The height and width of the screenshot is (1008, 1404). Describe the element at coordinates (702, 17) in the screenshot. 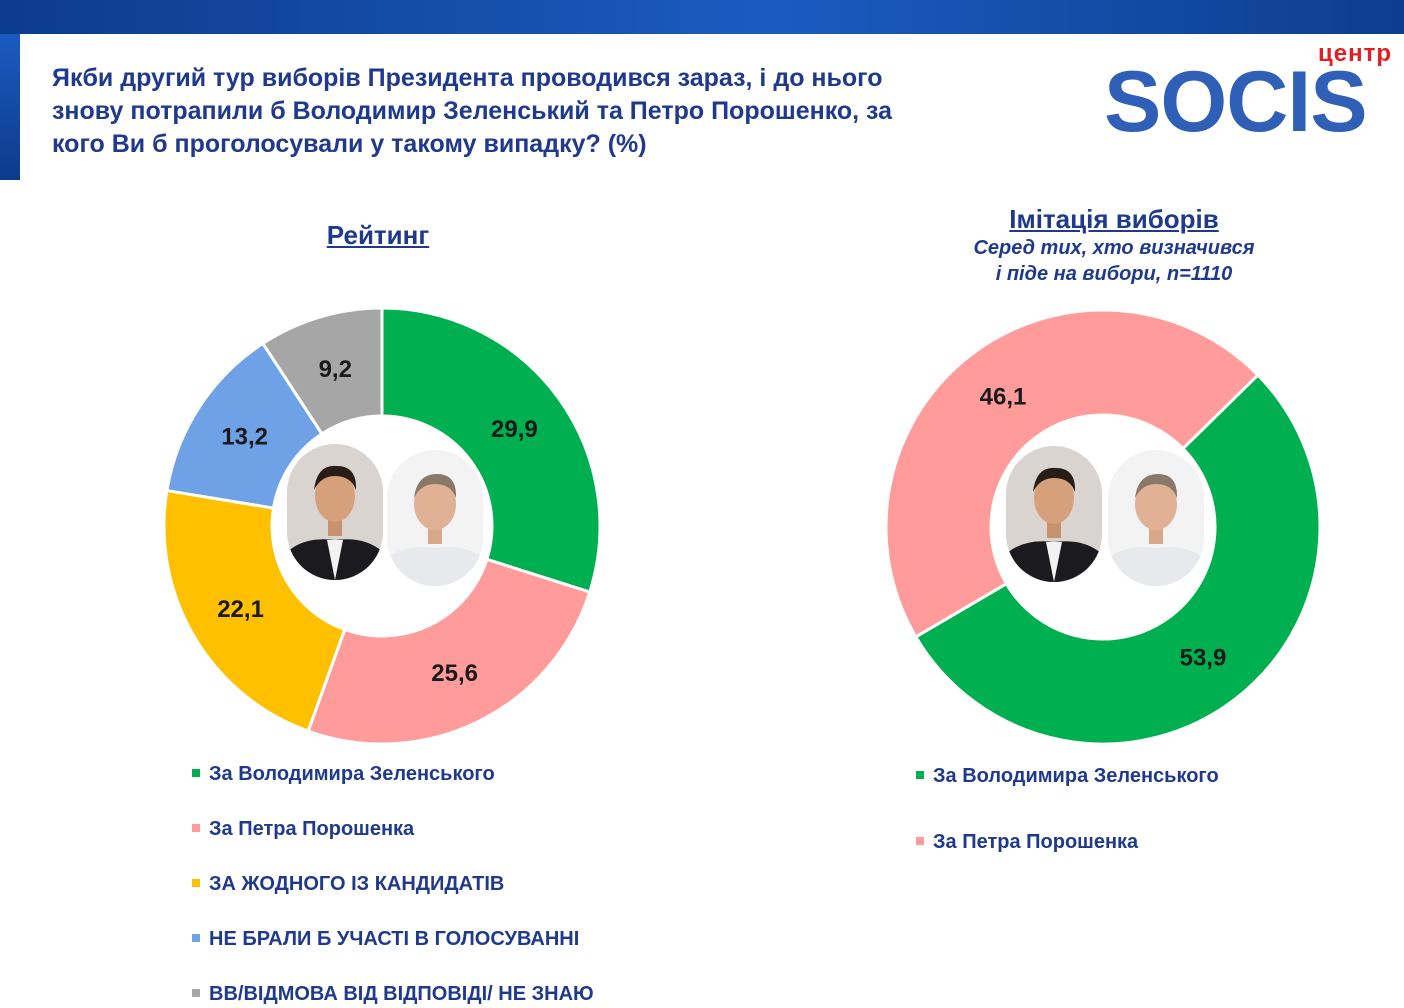

I see `top-banner` at that location.